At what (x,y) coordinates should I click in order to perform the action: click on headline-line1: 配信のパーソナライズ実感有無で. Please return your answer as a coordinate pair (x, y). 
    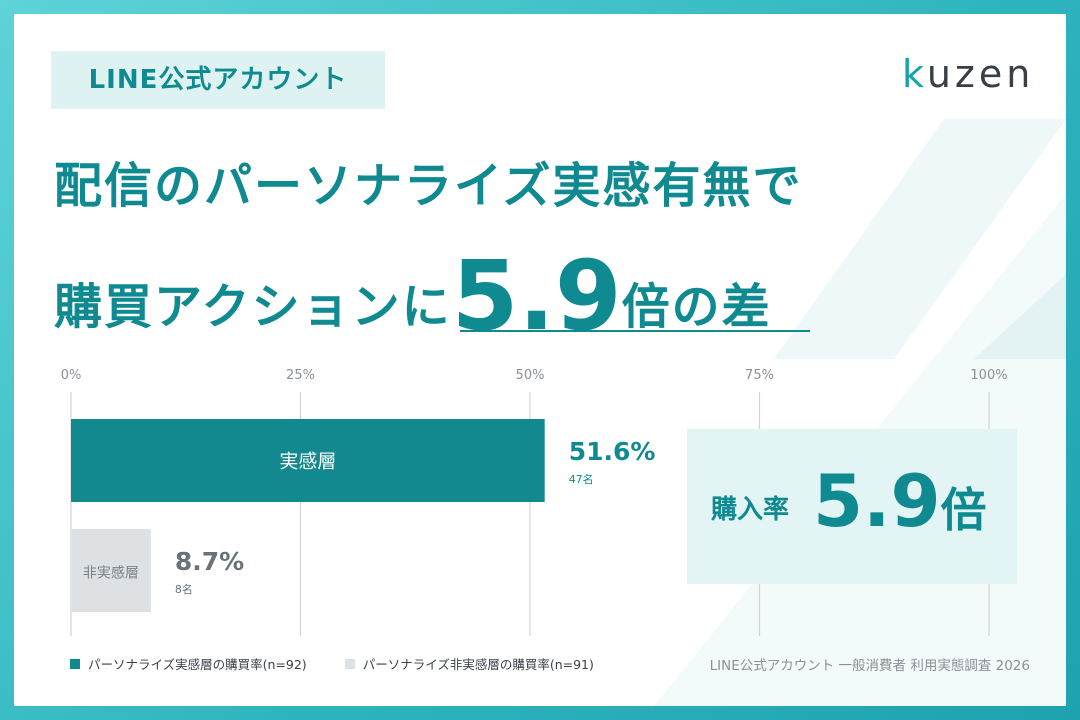
    Looking at the image, I should click on (428, 186).